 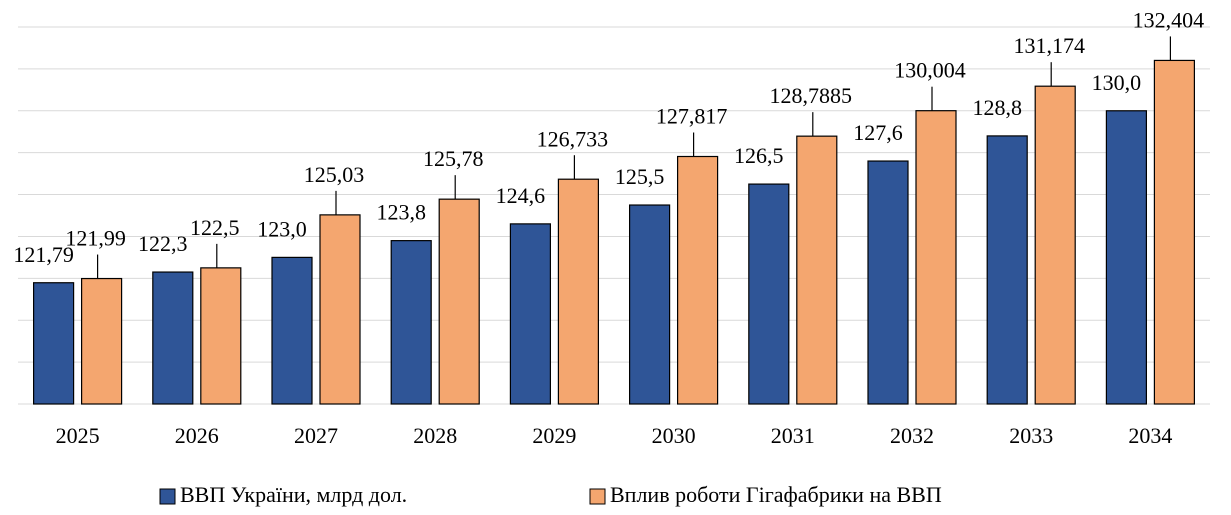 What do you see at coordinates (793, 435) in the screenshot?
I see `x-tick-label: 2031` at bounding box center [793, 435].